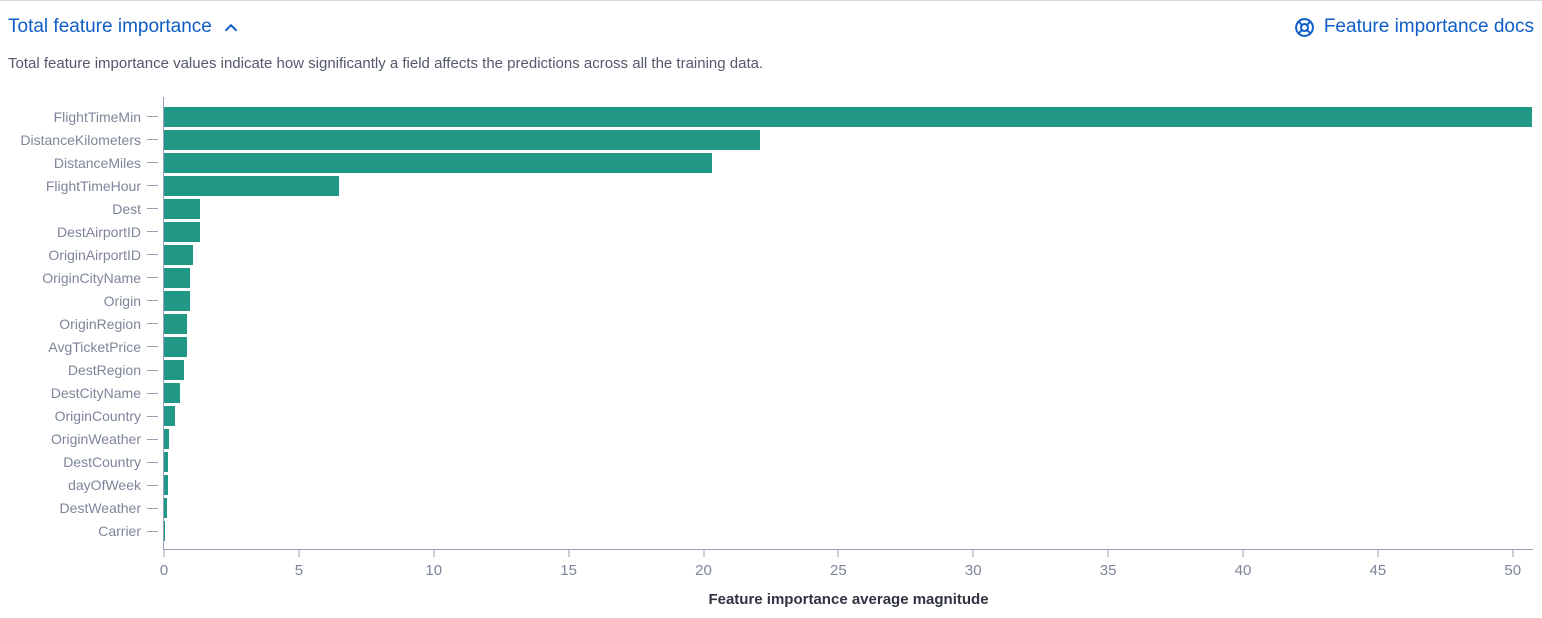  Describe the element at coordinates (1428, 26) in the screenshot. I see `docs-link-label: Feature importance docs` at that location.